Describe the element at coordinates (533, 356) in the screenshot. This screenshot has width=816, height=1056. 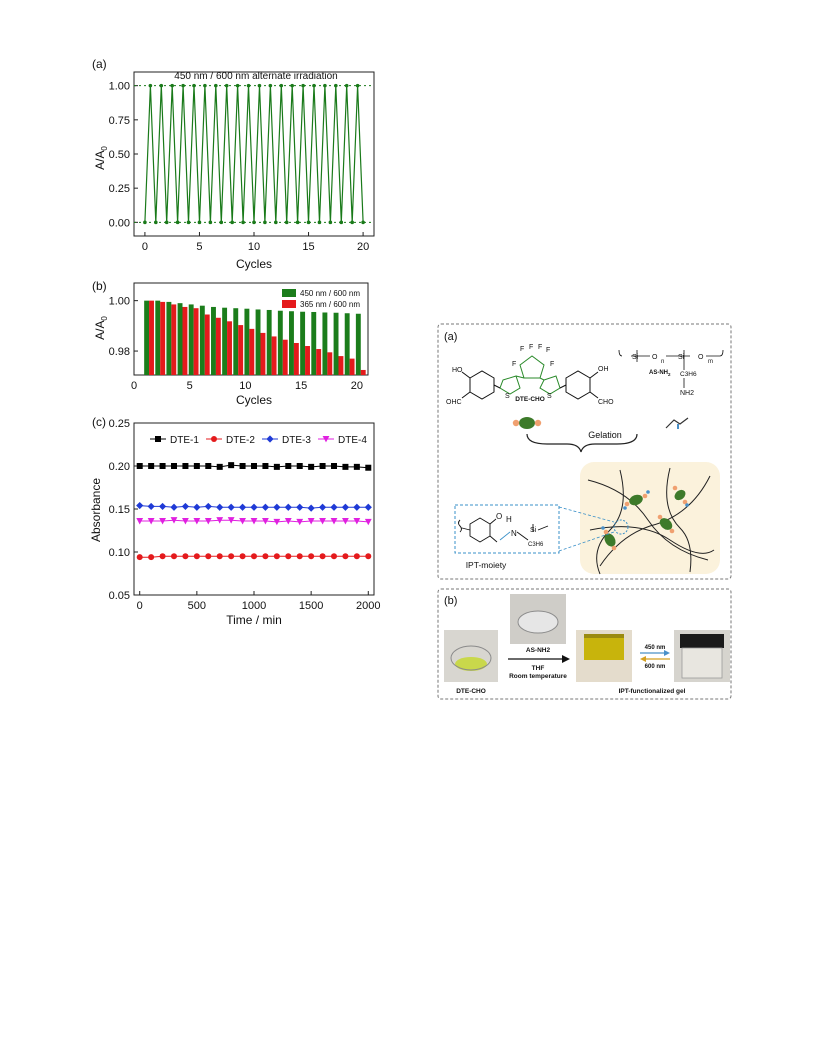
I see `f-atoms: F F F F F F` at that location.